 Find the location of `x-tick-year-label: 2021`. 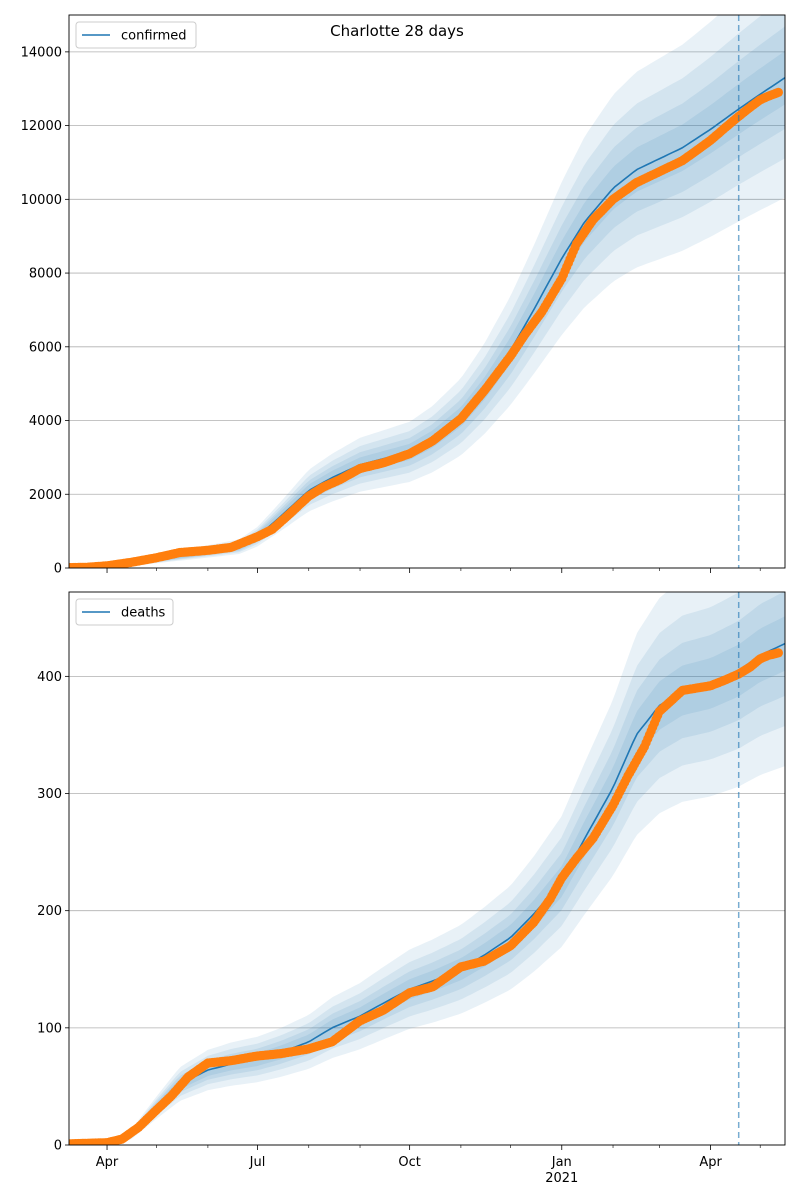

x-tick-year-label: 2021 is located at coordinates (561, 1178).